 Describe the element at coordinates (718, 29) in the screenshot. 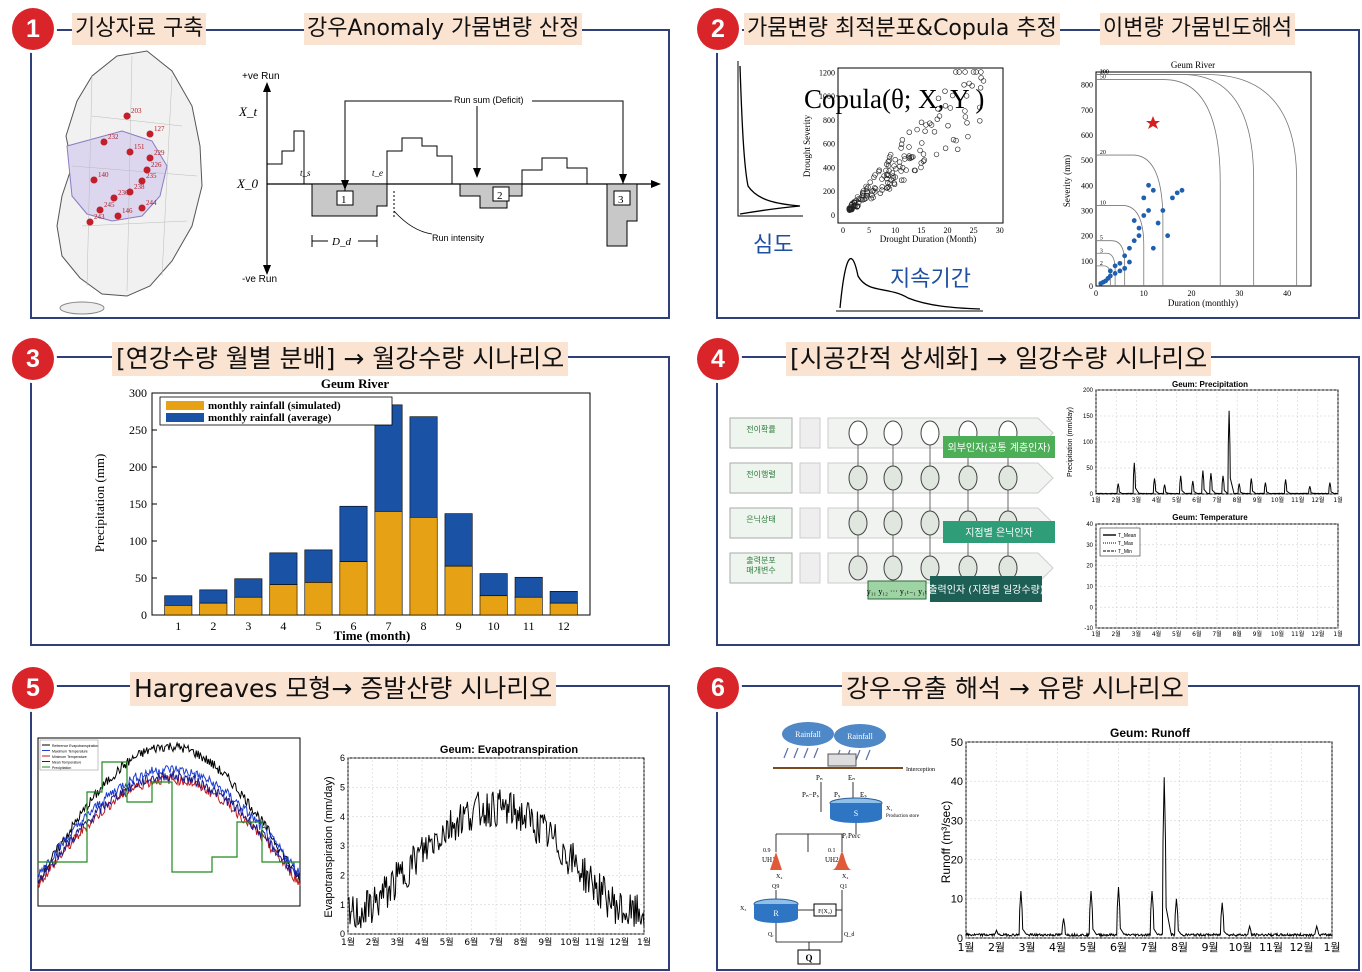

I see `panel-2-number: 2` at that location.